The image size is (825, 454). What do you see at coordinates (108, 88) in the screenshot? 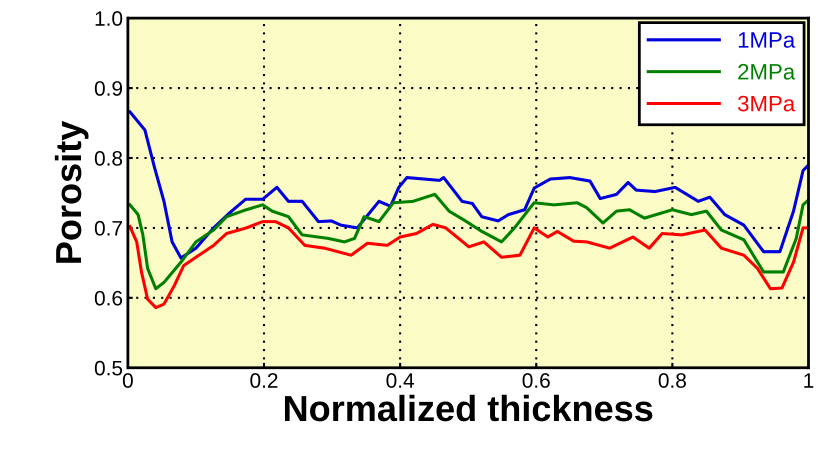
I see `y-tick-label: 0.9` at bounding box center [108, 88].